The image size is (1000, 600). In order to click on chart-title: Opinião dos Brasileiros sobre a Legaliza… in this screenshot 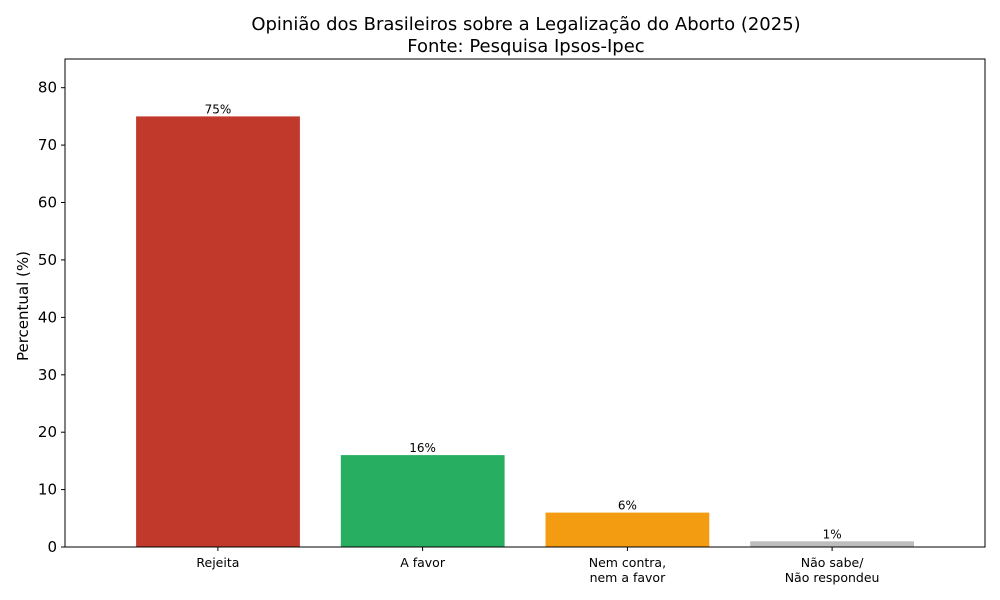, I will do `click(525, 24)`.